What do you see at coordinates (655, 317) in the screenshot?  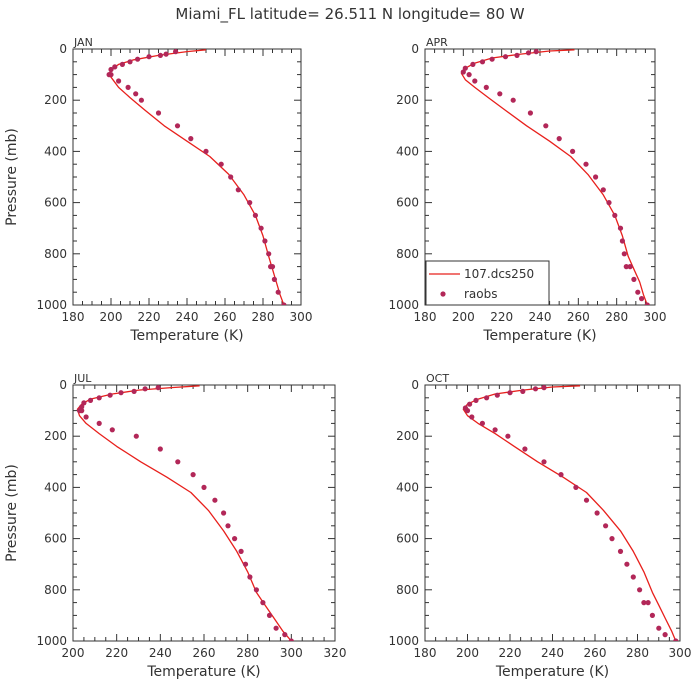 I see `x-tick-label: 300` at bounding box center [655, 317].